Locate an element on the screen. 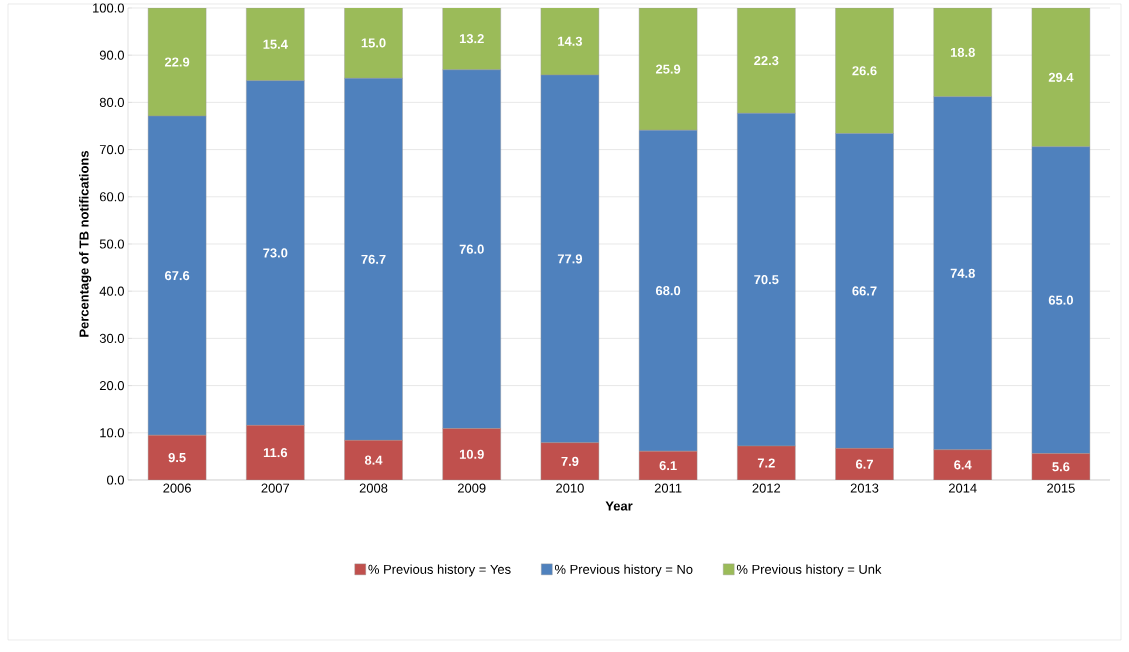 Image resolution: width=1129 pixels, height=652 pixels. legend-label: % Previous history = Yes is located at coordinates (439, 570).